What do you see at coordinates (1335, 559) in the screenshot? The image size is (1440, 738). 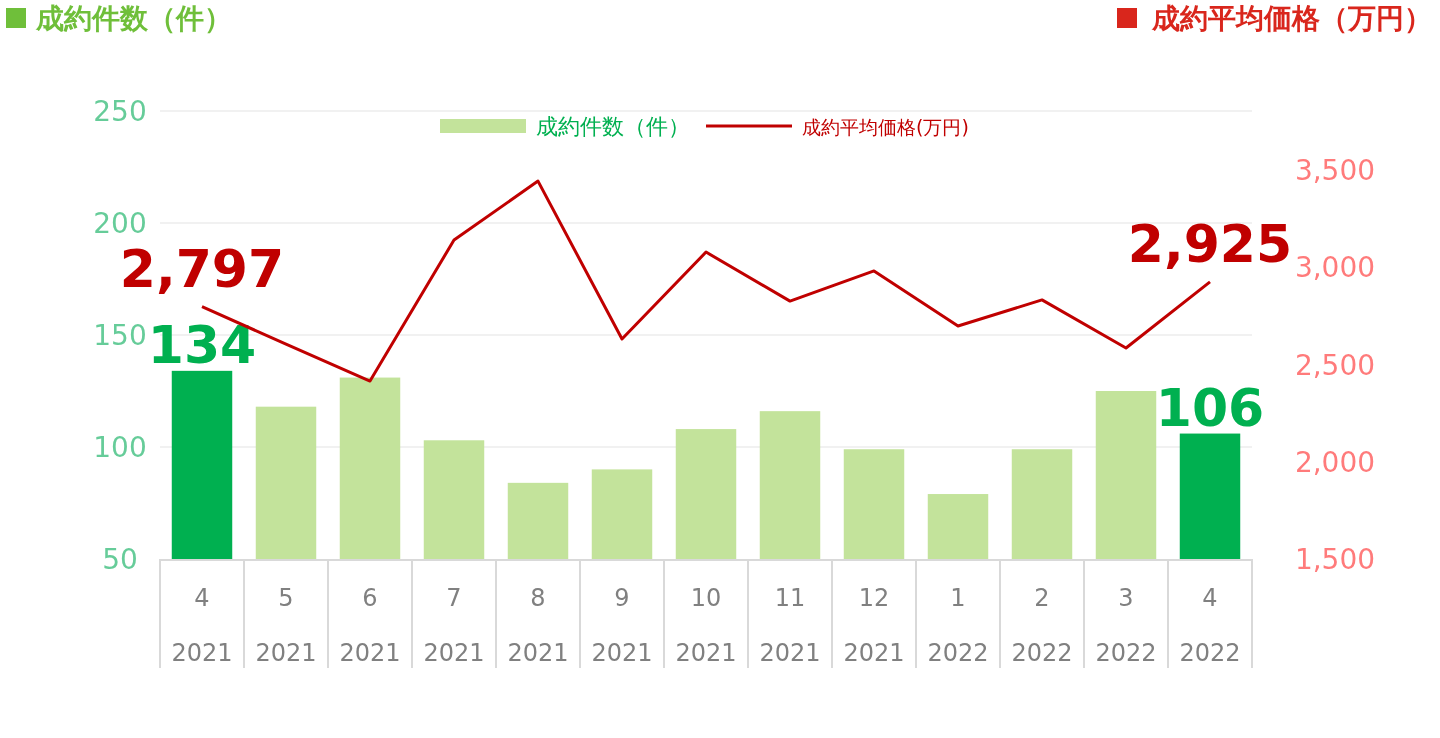 I see `y2-tick-label: 1,500` at bounding box center [1335, 559].